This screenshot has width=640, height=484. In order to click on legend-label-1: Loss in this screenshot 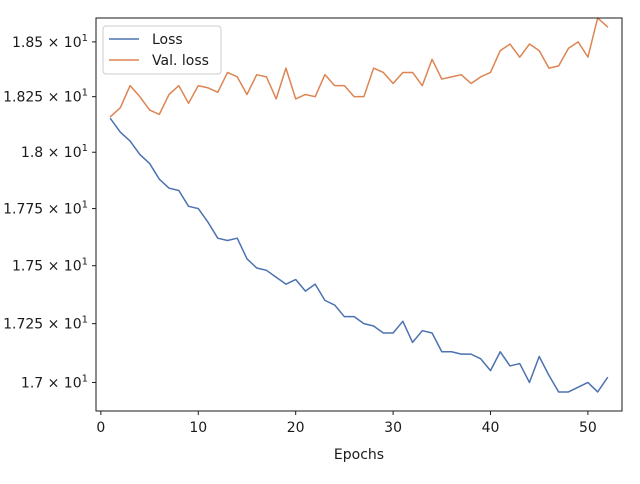, I will do `click(167, 40)`.